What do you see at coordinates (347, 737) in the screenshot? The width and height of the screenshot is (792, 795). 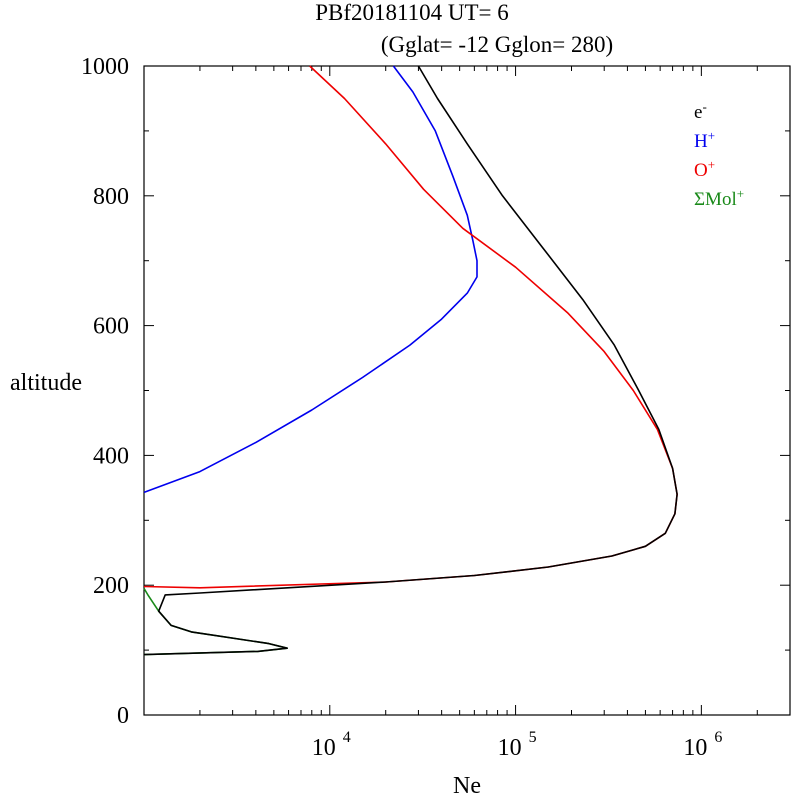 I see `x-tick-label-exponent: 4` at bounding box center [347, 737].